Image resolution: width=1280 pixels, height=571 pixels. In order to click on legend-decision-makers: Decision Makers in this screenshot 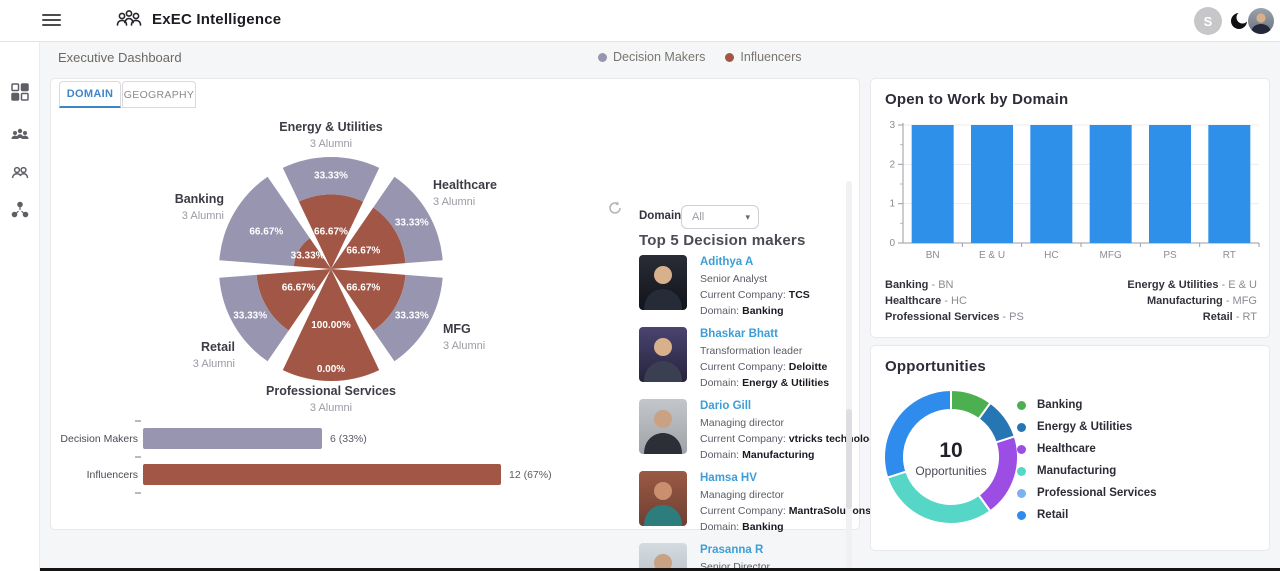, I will do `click(651, 57)`.